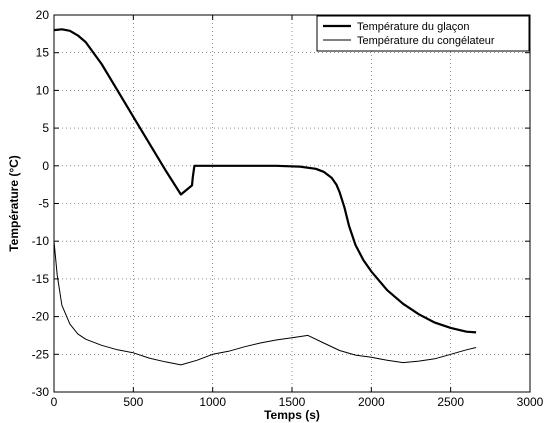  What do you see at coordinates (530, 402) in the screenshot?
I see `x-tick-label: 3000` at bounding box center [530, 402].